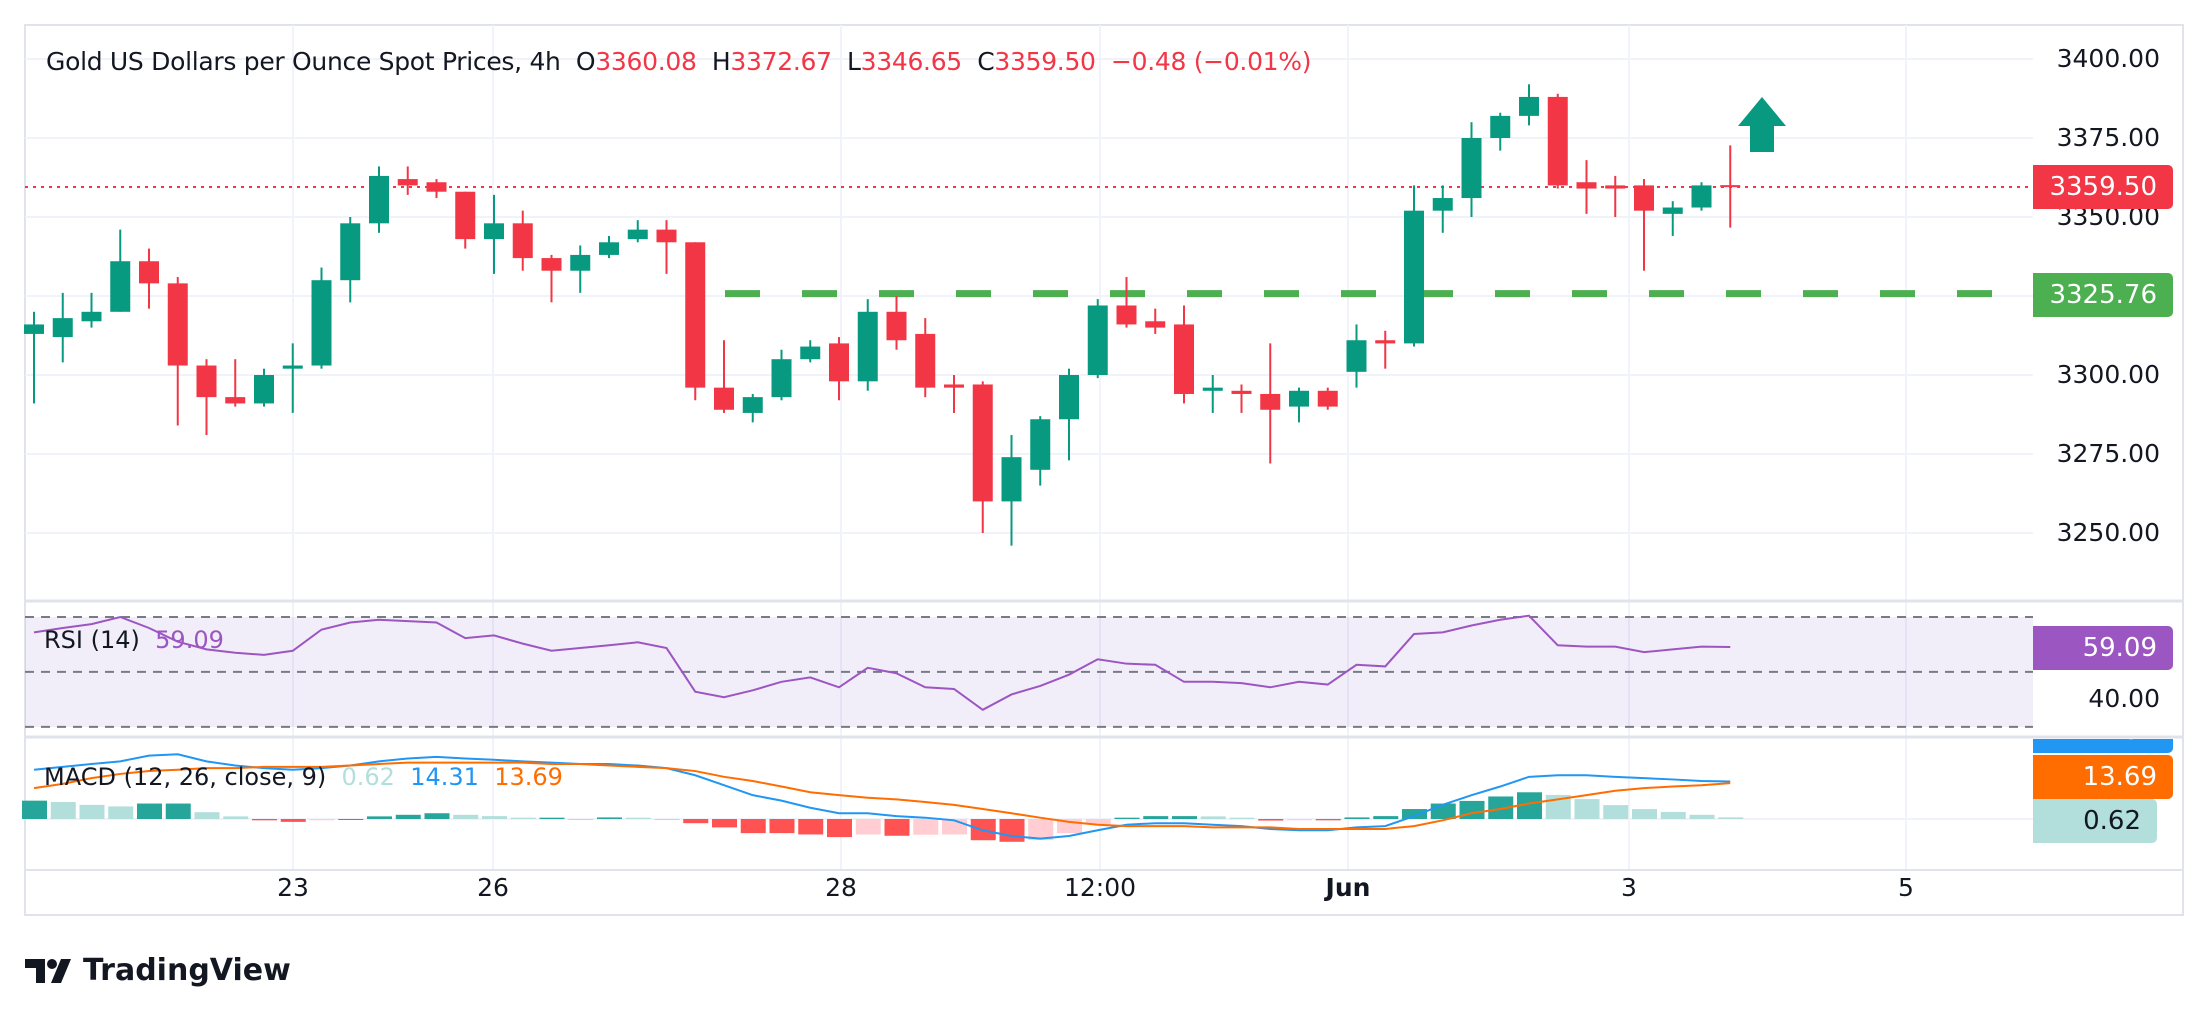  What do you see at coordinates (882, 796) in the screenshot?
I see `macd-line` at bounding box center [882, 796].